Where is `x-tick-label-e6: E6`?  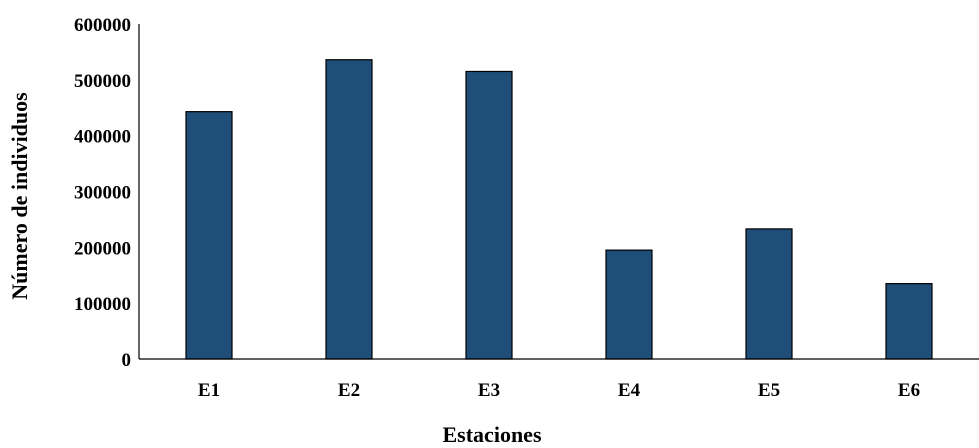
x-tick-label-e6: E6 is located at coordinates (909, 390).